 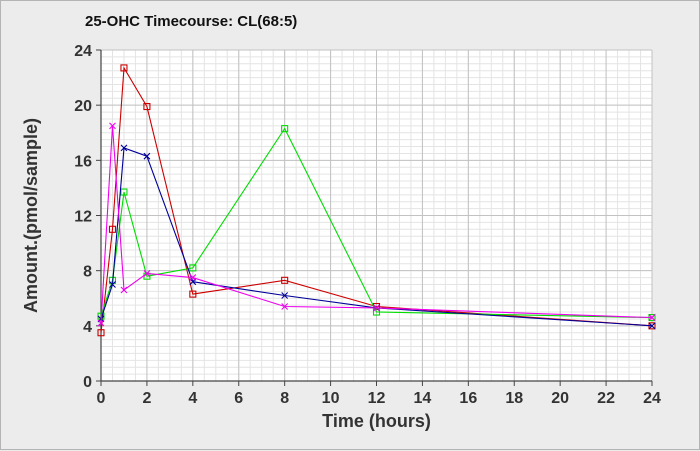 I want to click on x-tick-label: 14, so click(x=423, y=398).